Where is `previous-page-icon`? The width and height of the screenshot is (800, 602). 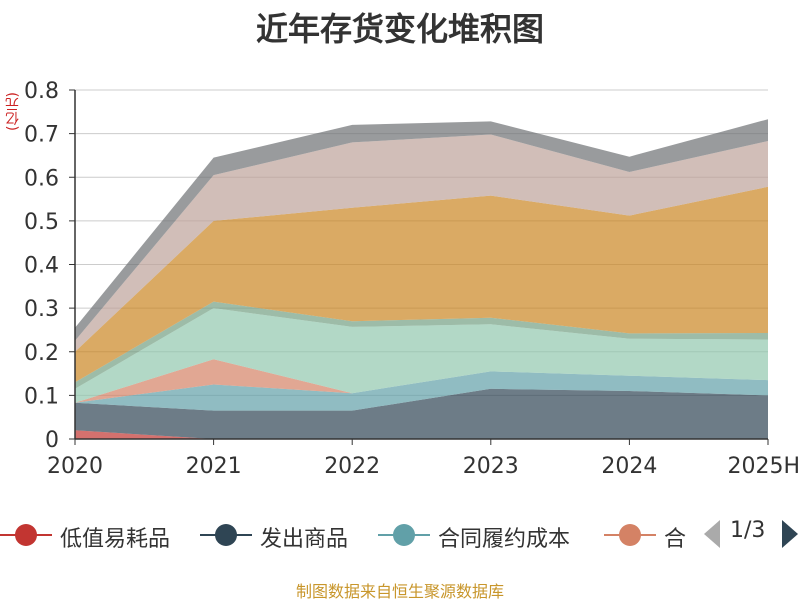
previous-page-icon is located at coordinates (712, 534).